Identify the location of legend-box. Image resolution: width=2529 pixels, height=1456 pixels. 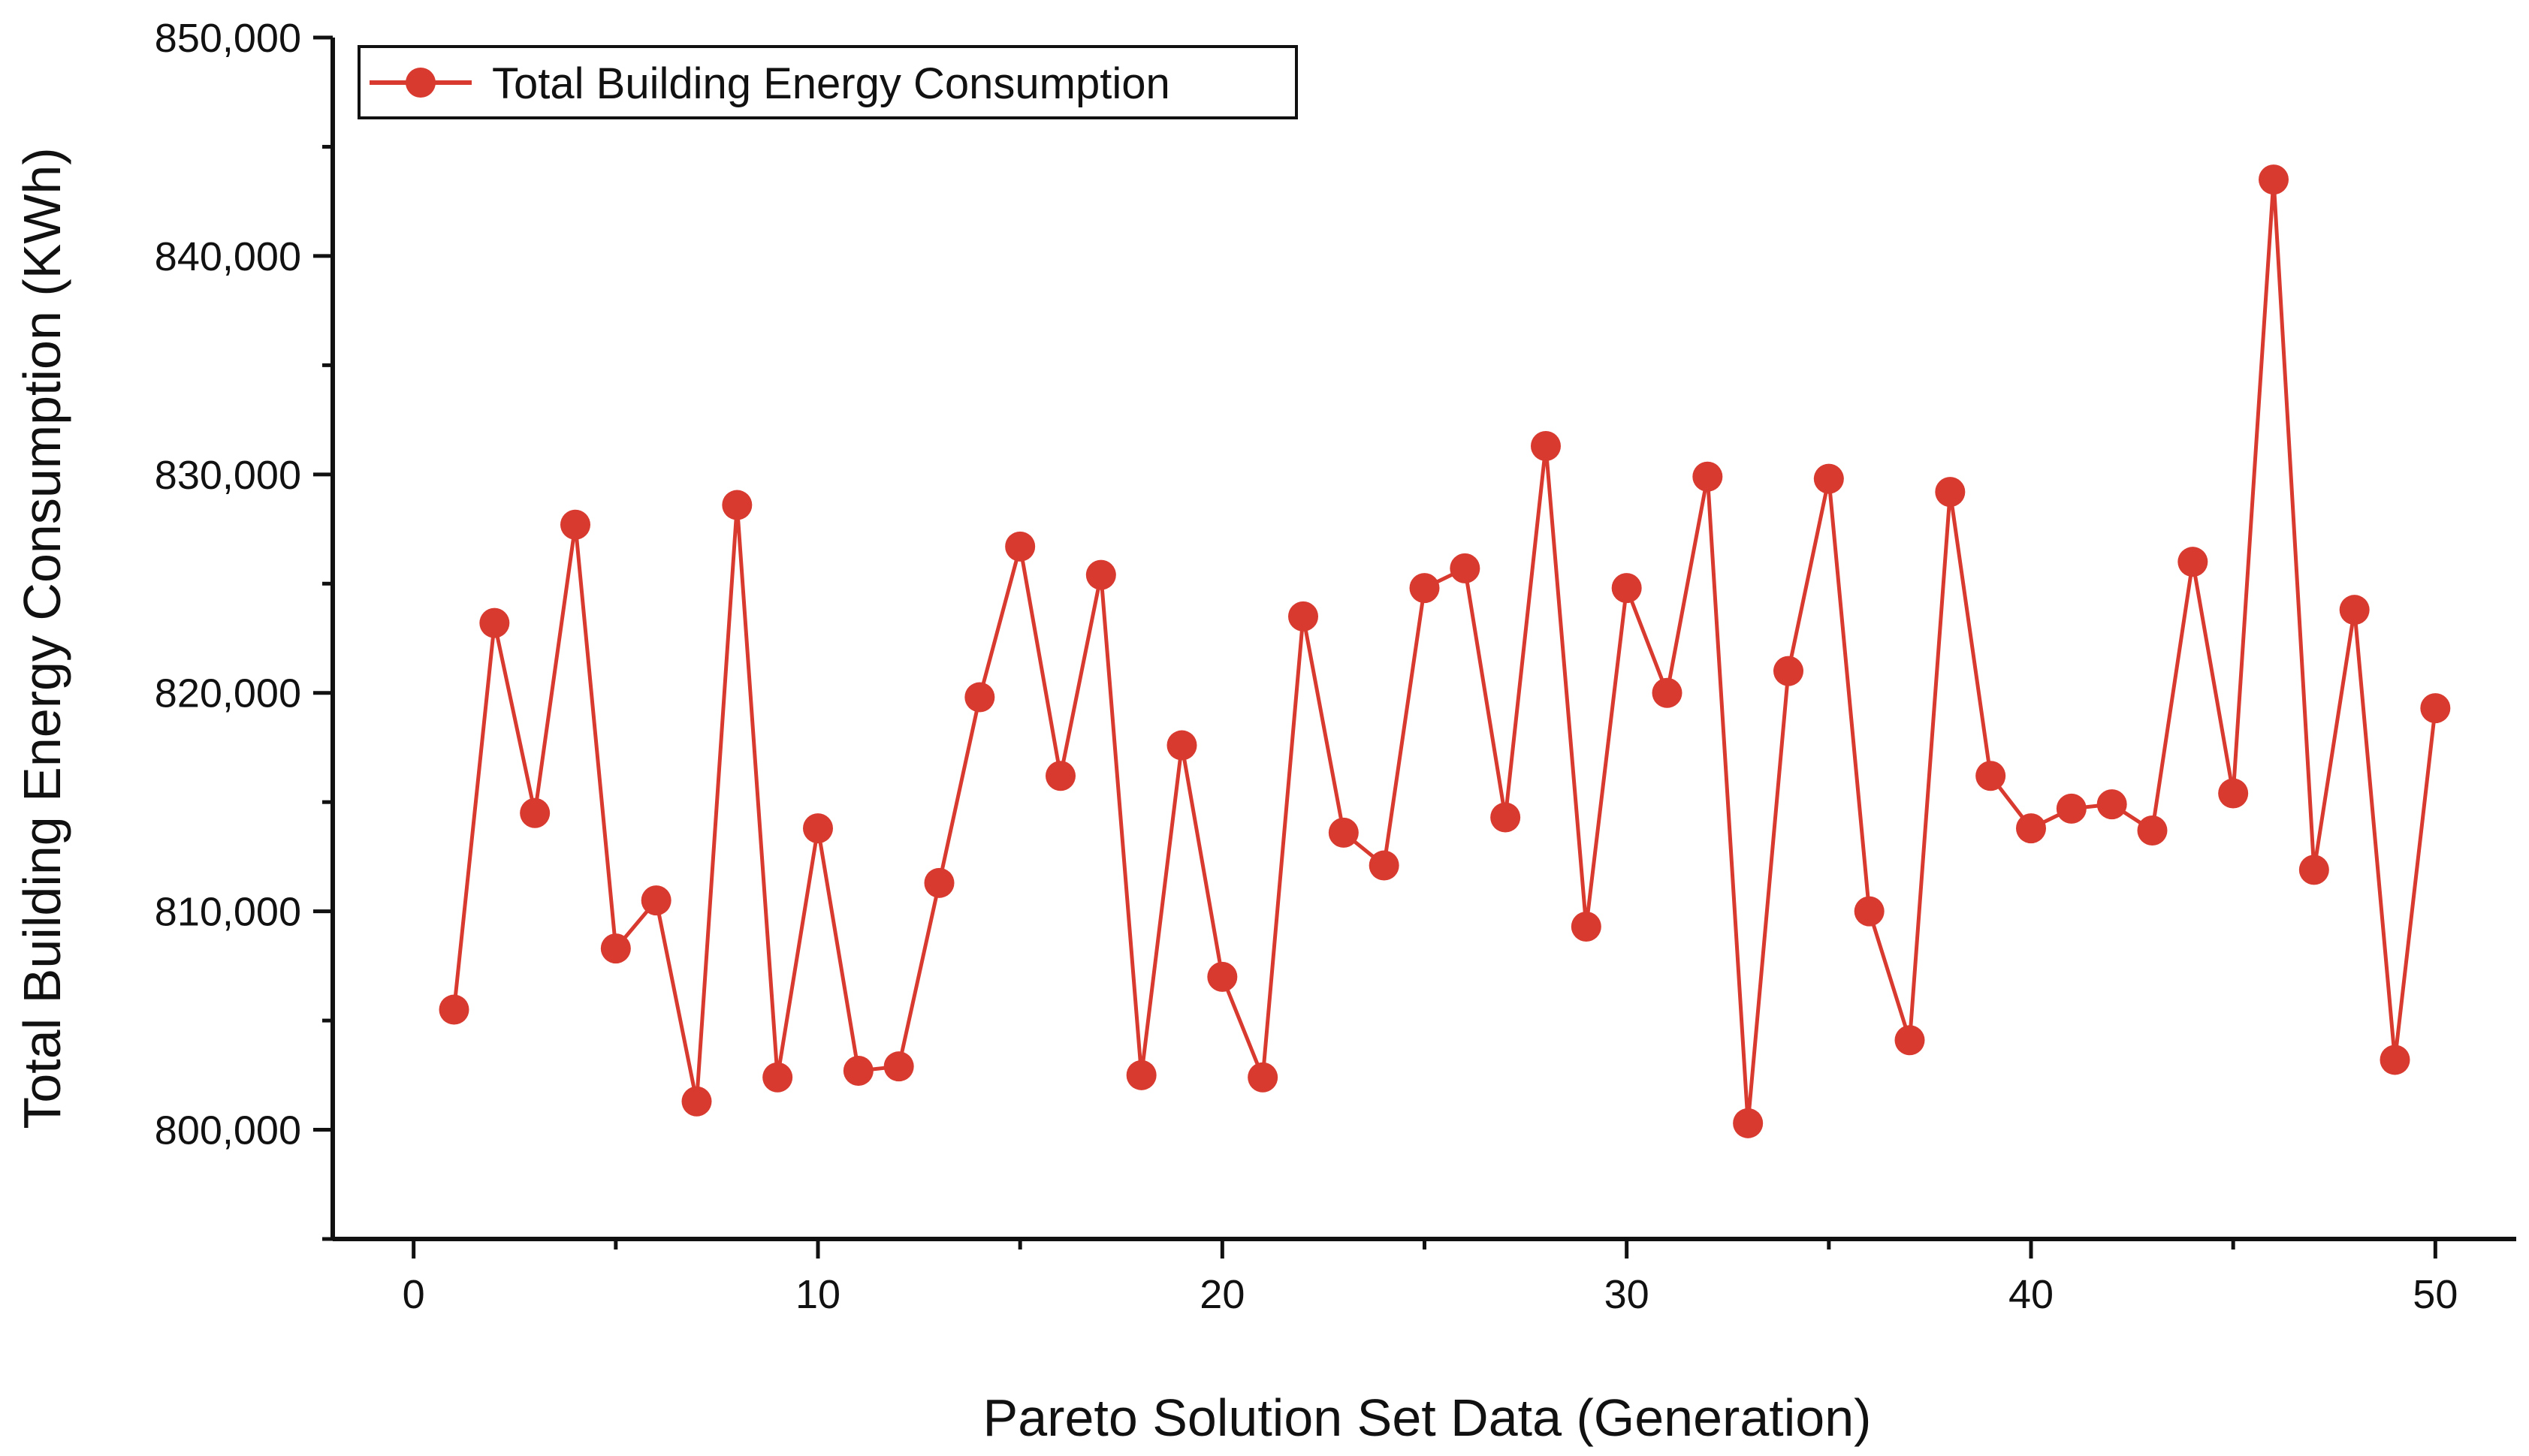
(828, 82).